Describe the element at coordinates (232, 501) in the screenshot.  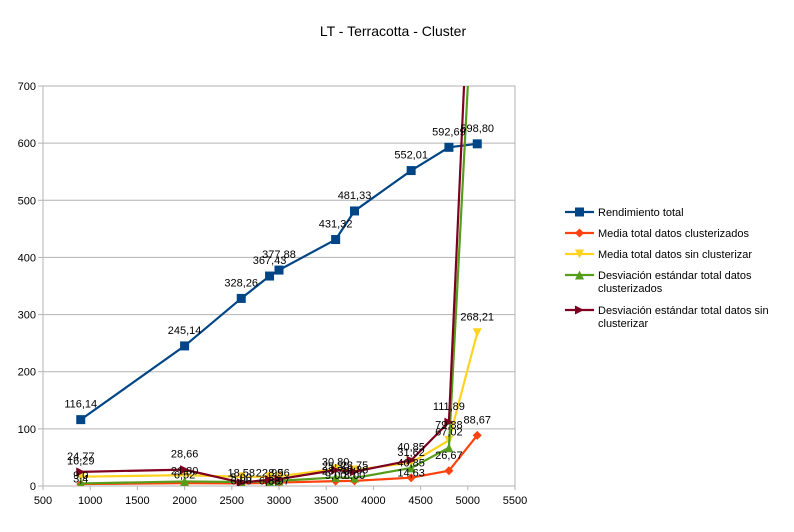
I see `x-tick-label: 2500` at that location.